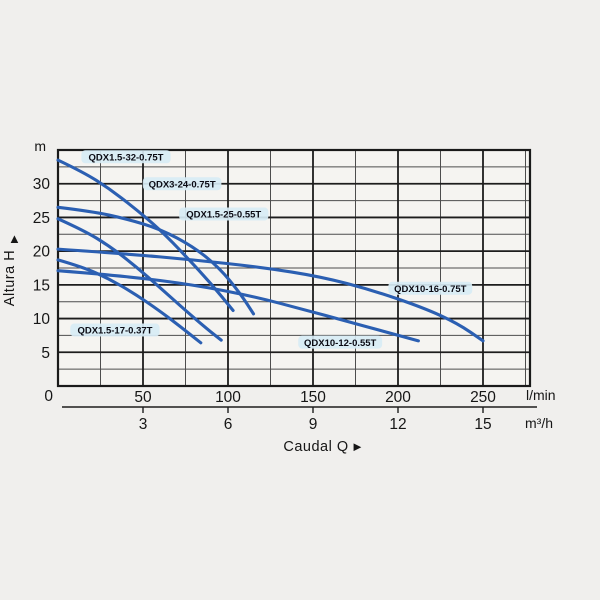  What do you see at coordinates (42, 184) in the screenshot?
I see `y-tick-label: 30` at bounding box center [42, 184].